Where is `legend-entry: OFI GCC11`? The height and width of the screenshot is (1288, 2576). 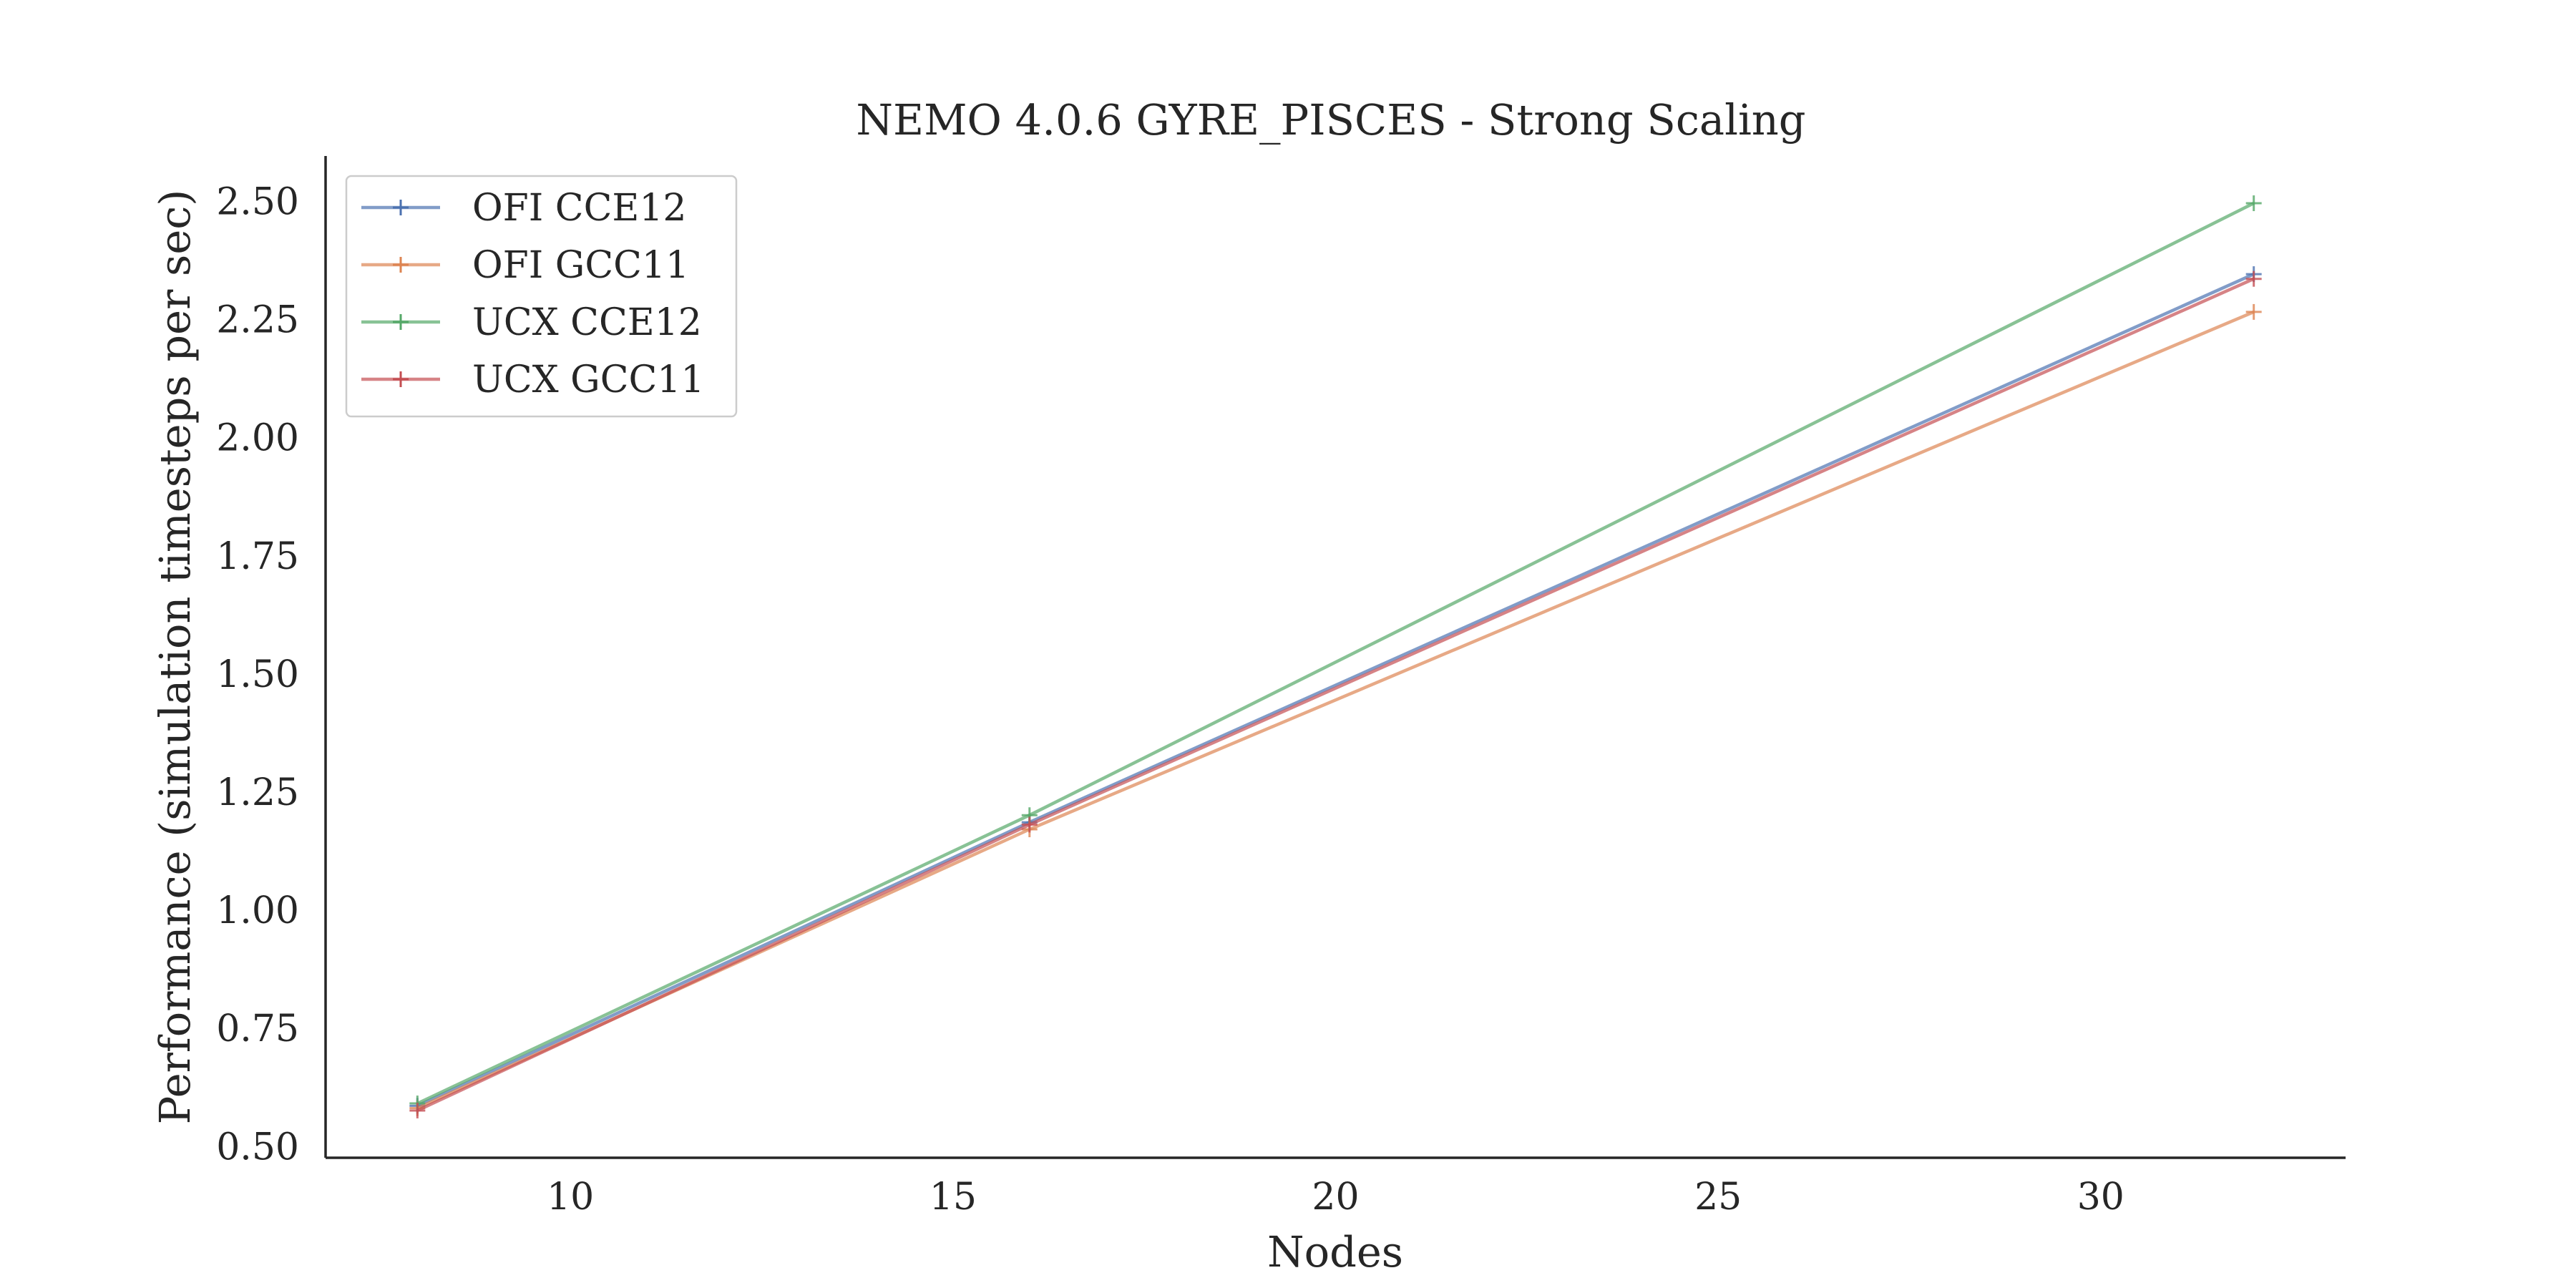
legend-entry: OFI GCC11 is located at coordinates (525, 265).